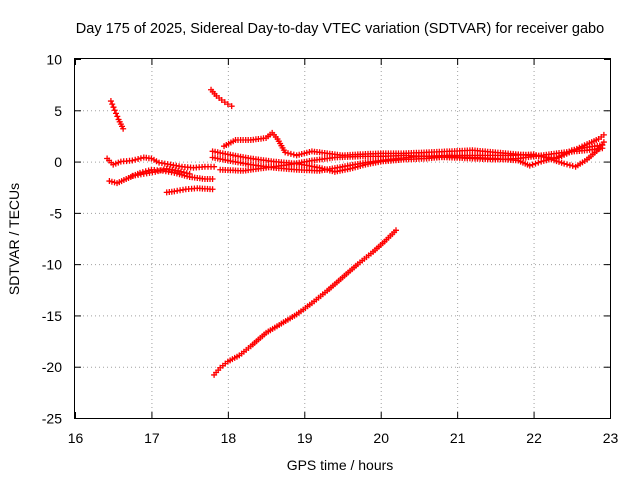  I want to click on y-tick-label: 10, so click(54, 60).